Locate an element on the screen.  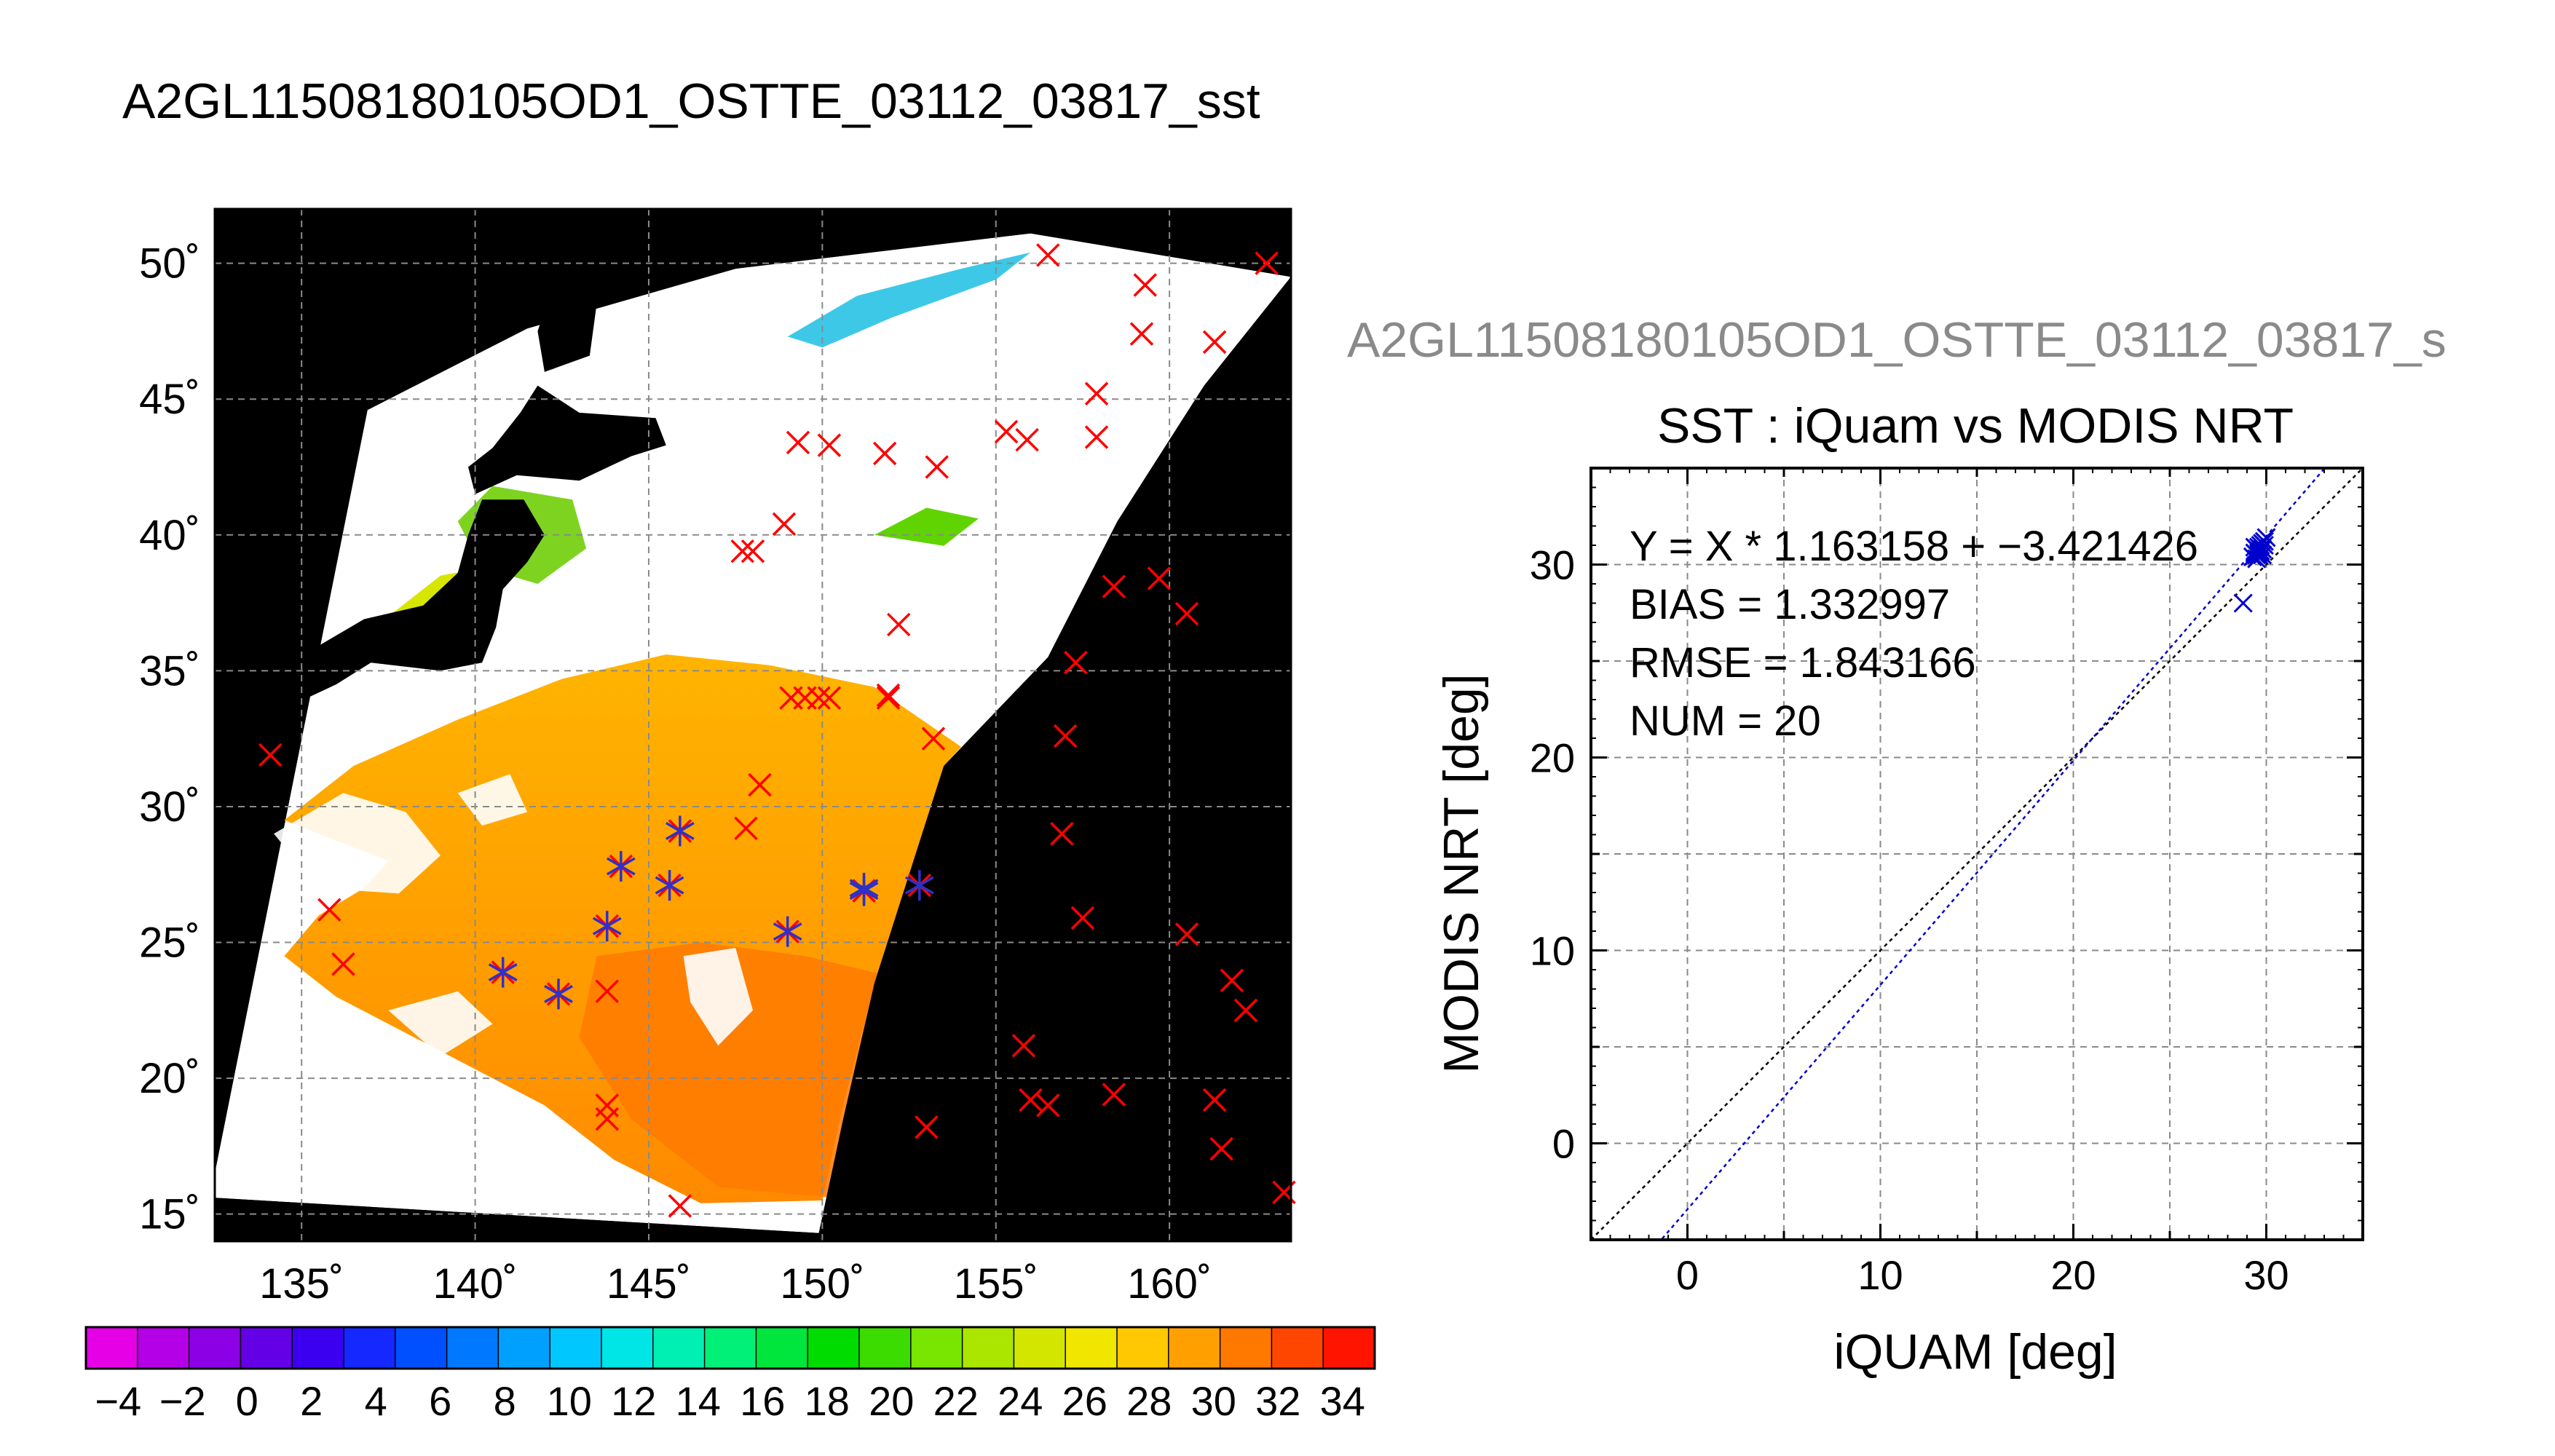
land-mass is located at coordinates (567, 439).